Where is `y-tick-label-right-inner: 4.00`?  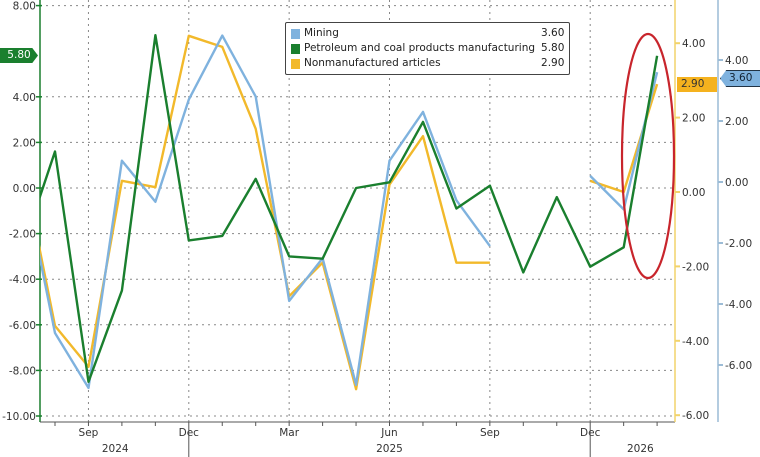 y-tick-label-right-inner: 4.00 is located at coordinates (693, 44).